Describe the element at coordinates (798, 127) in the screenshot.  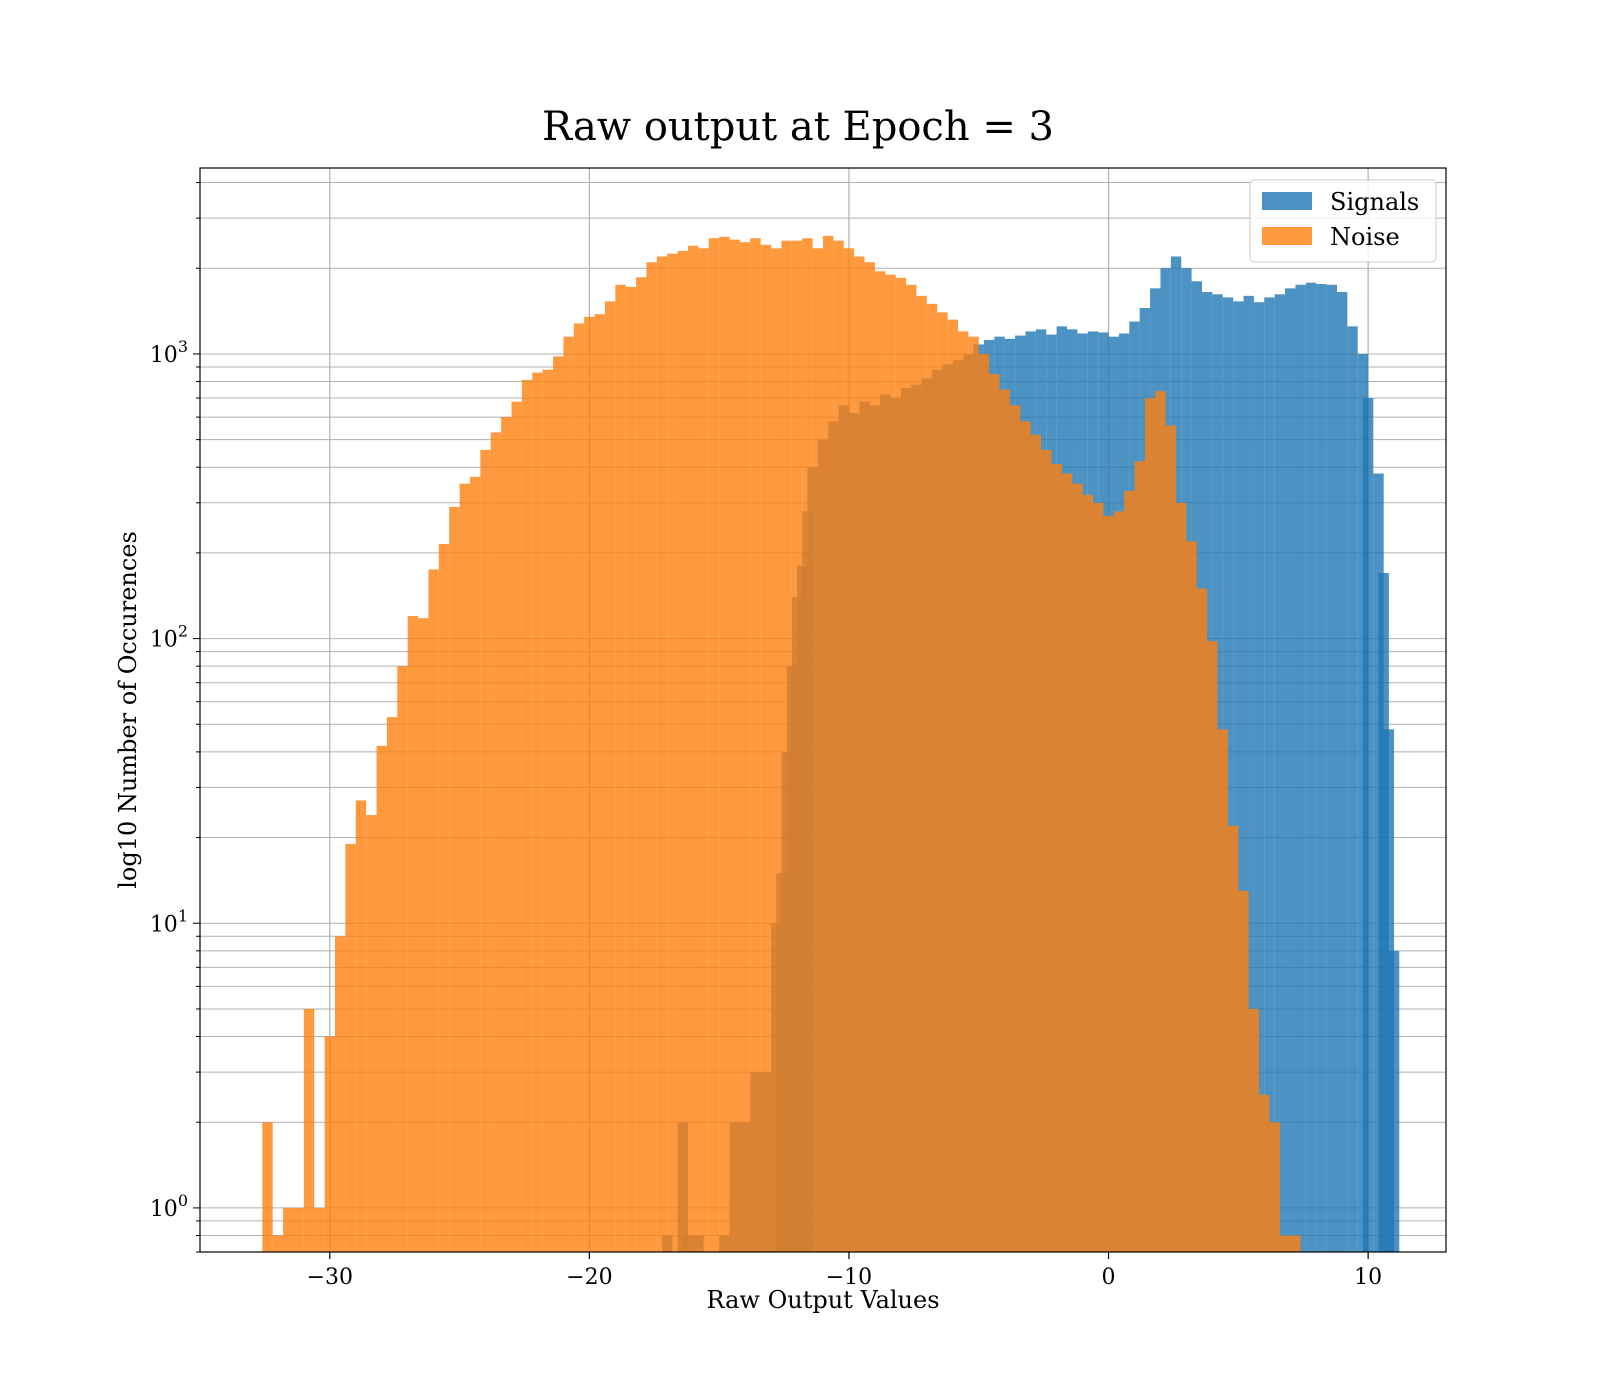
I see `chart-title: Raw output at Epoch = 3` at that location.